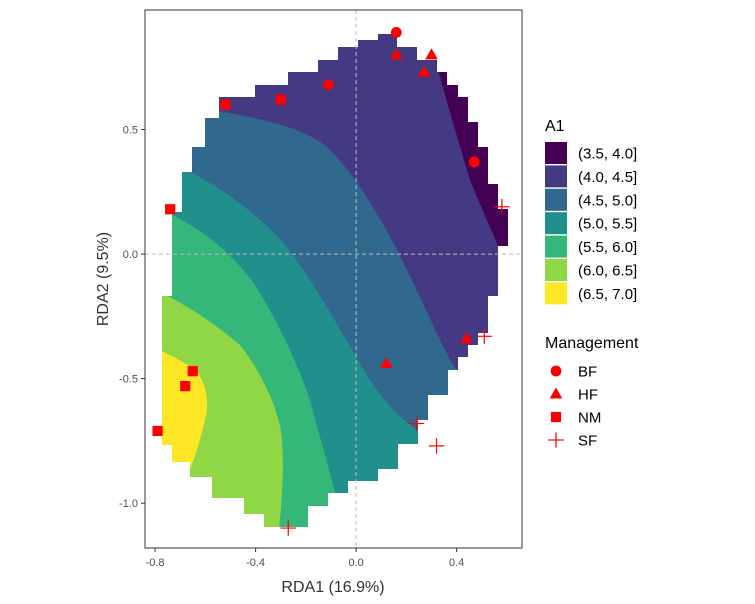  What do you see at coordinates (607, 294) in the screenshot?
I see `fill-legend-label: (6.5, 7.0]` at bounding box center [607, 294].